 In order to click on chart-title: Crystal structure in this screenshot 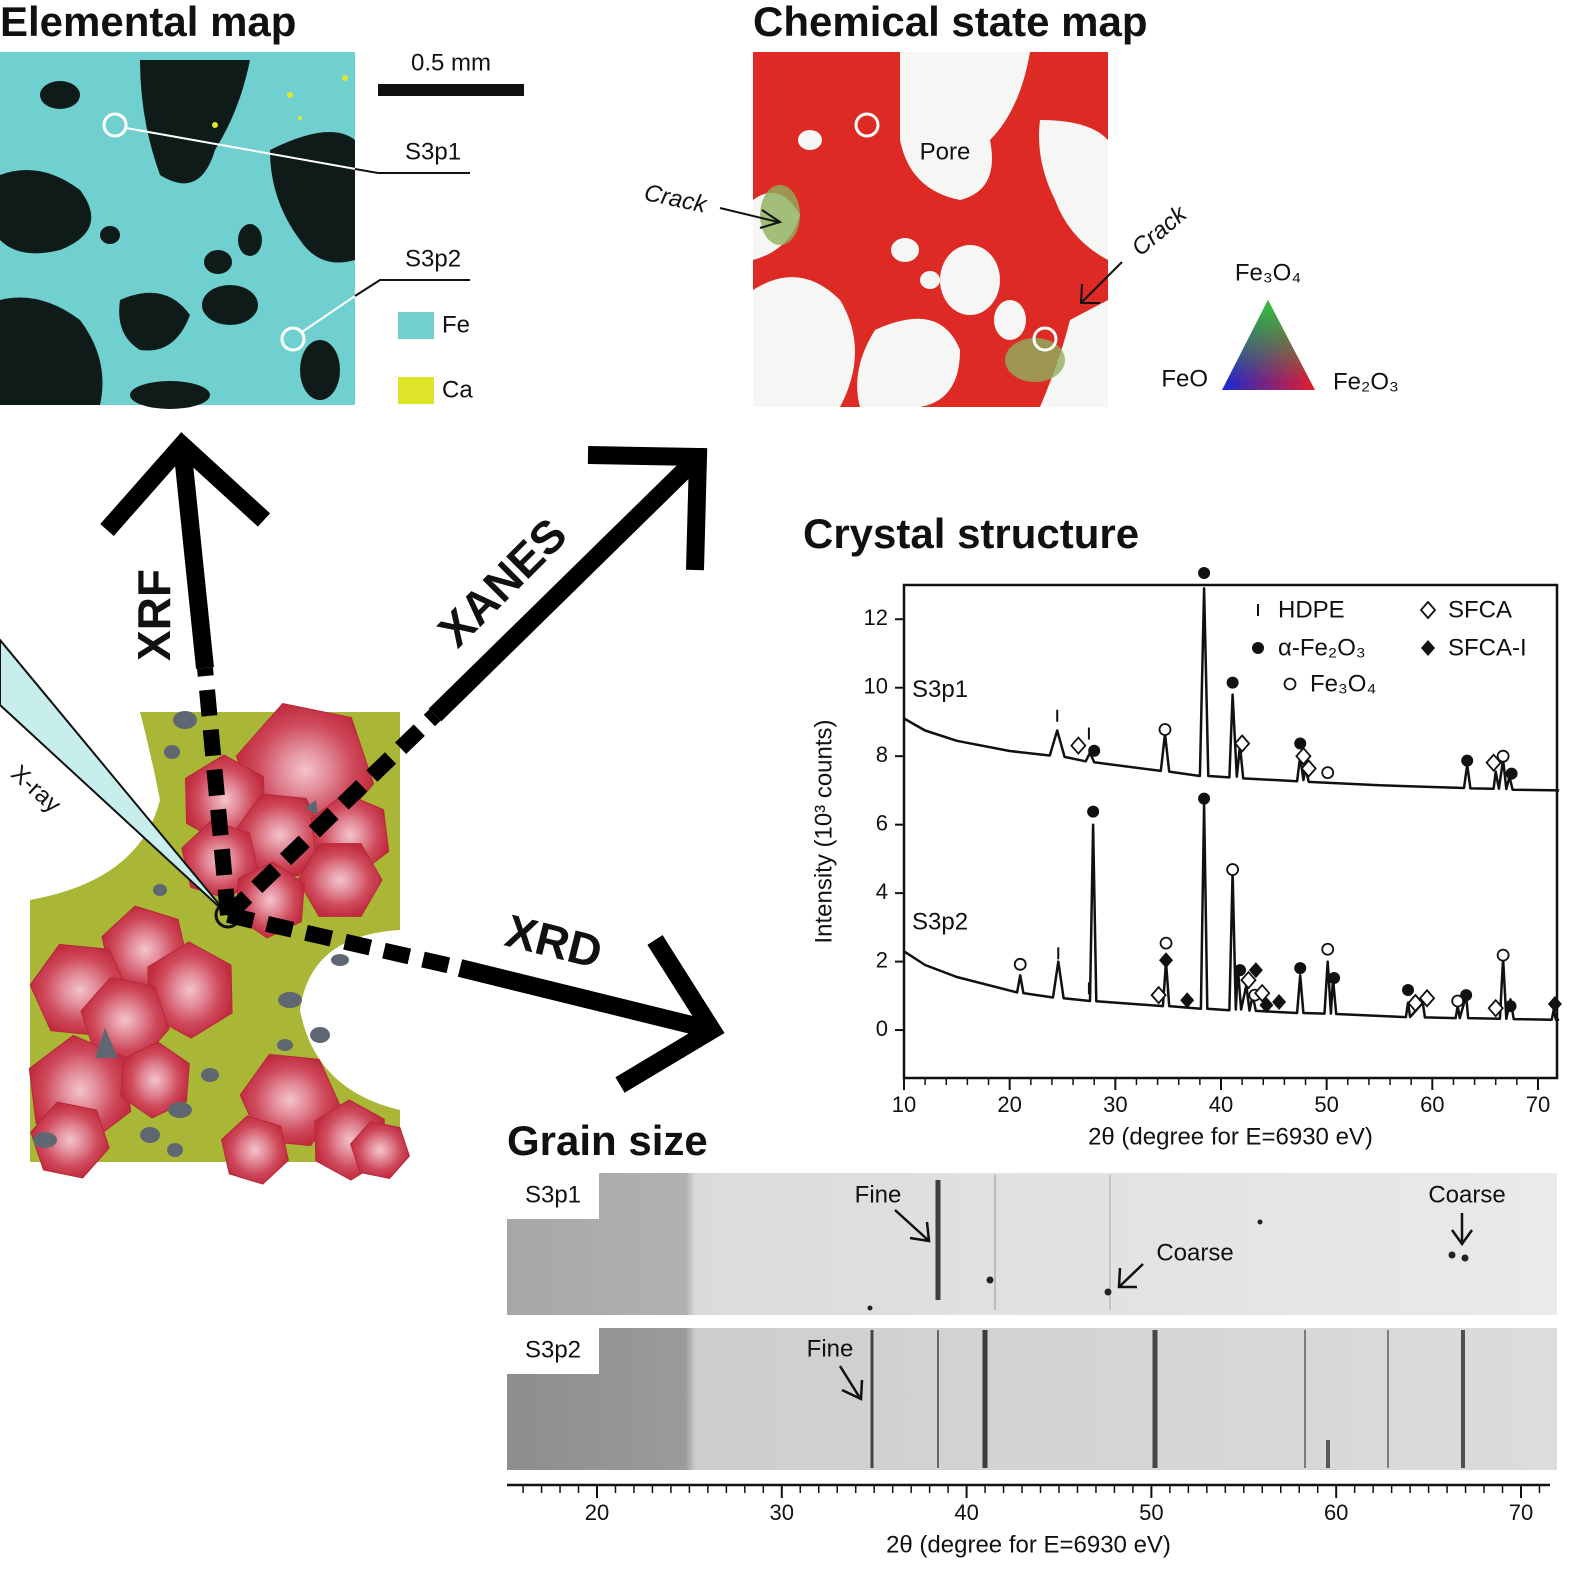, I will do `click(971, 533)`.